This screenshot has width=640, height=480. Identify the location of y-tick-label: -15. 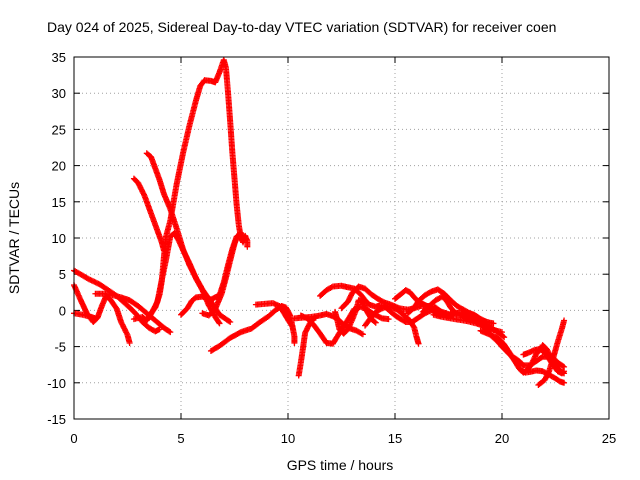
(56, 419).